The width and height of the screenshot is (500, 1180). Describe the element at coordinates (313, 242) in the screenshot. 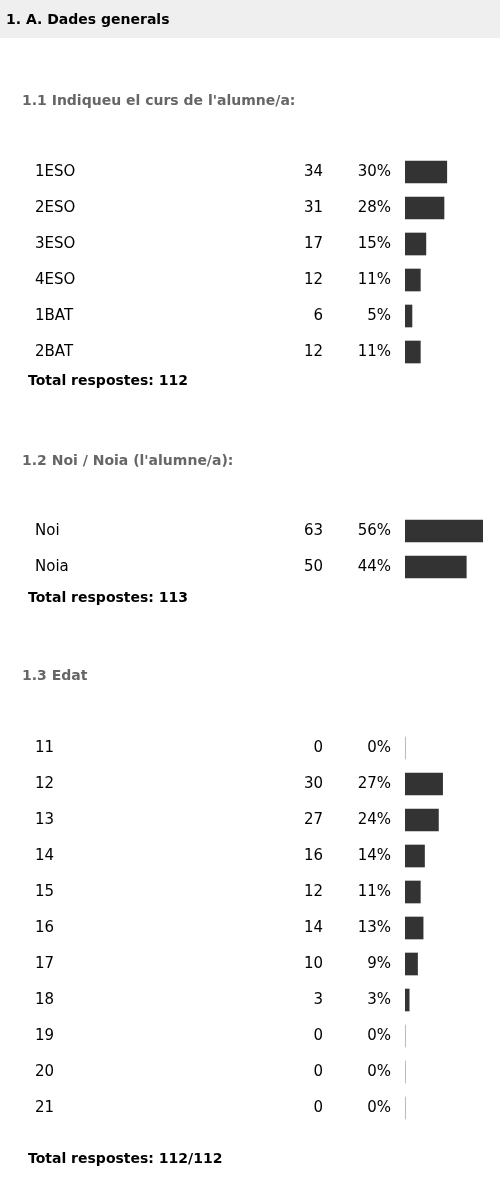

I see `text: 17` at that location.